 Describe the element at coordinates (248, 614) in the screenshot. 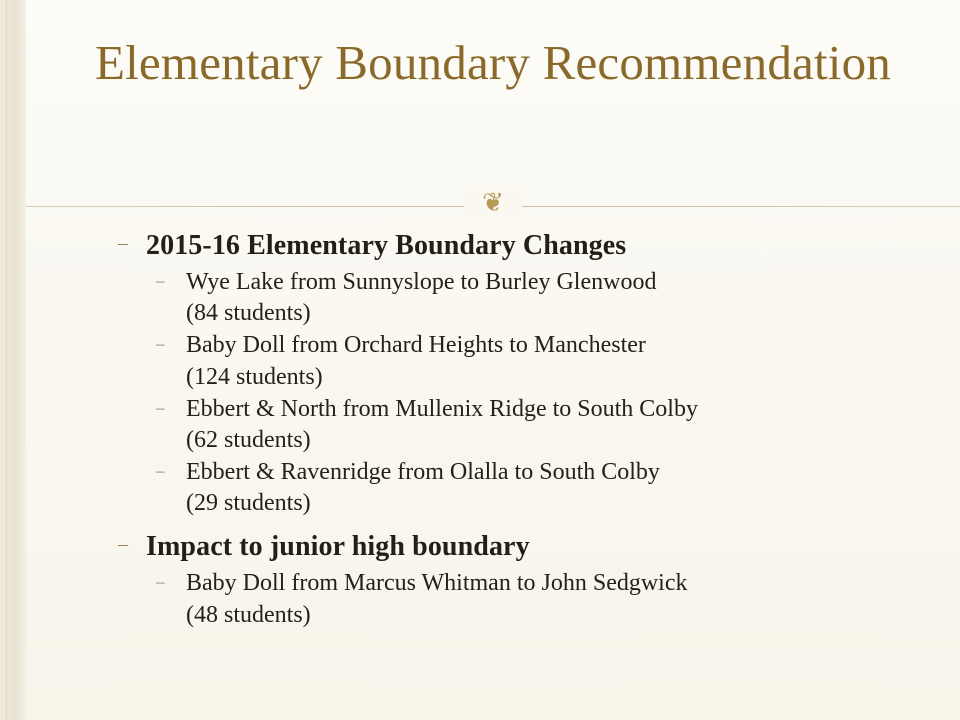

I see `list-item-count: (48 students)` at that location.